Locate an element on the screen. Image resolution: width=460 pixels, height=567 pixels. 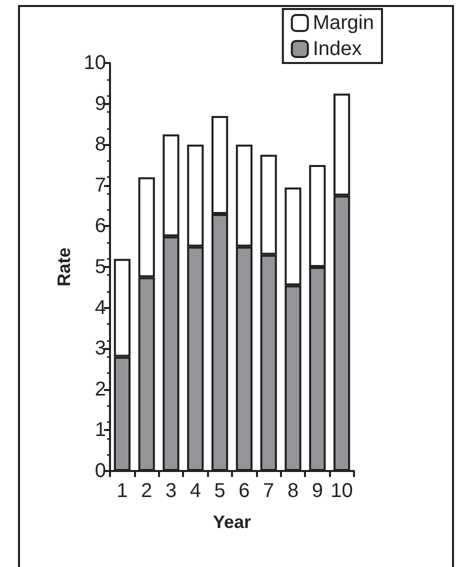
x-tick-label: 9 is located at coordinates (317, 491).